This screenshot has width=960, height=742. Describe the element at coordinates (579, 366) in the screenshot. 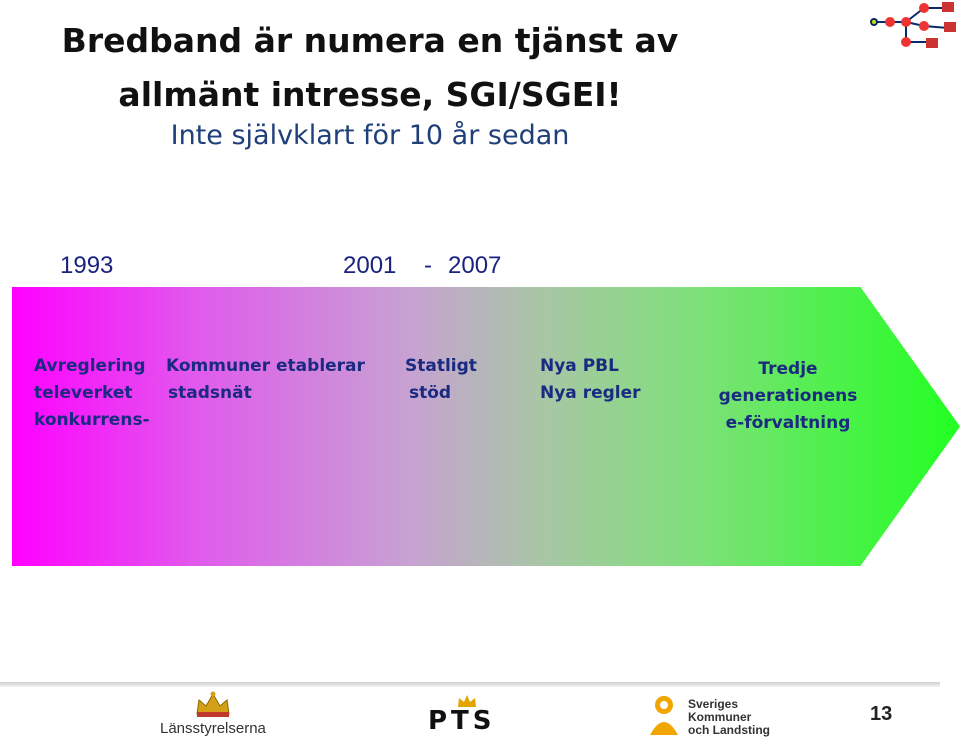

I see `label-nya-pbl: Nya PBL` at that location.